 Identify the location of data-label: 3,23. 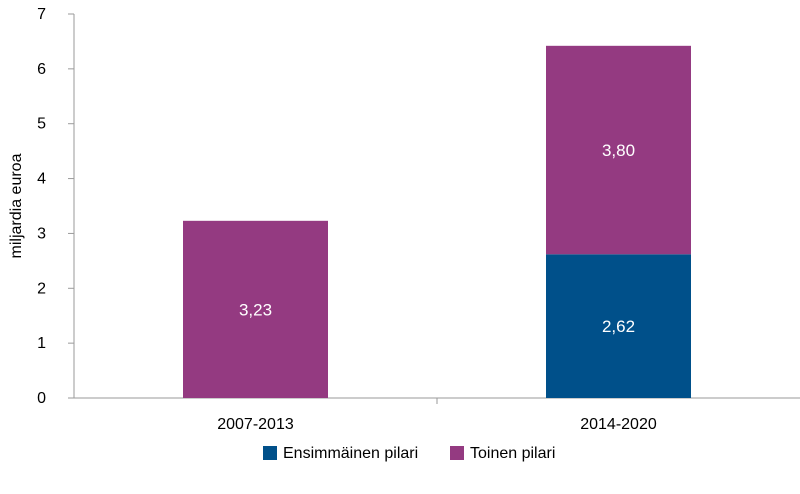
(255, 309).